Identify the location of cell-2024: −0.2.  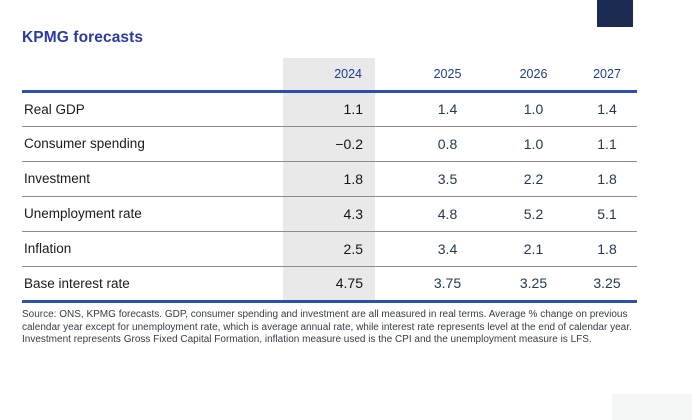
(329, 144).